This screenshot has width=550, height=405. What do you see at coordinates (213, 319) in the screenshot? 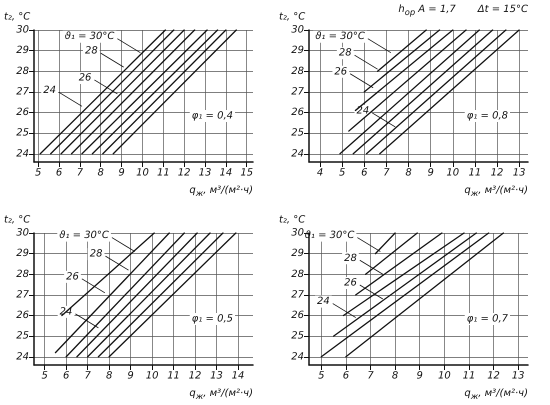
I see `text: φ₁ = 0,5` at bounding box center [213, 319].